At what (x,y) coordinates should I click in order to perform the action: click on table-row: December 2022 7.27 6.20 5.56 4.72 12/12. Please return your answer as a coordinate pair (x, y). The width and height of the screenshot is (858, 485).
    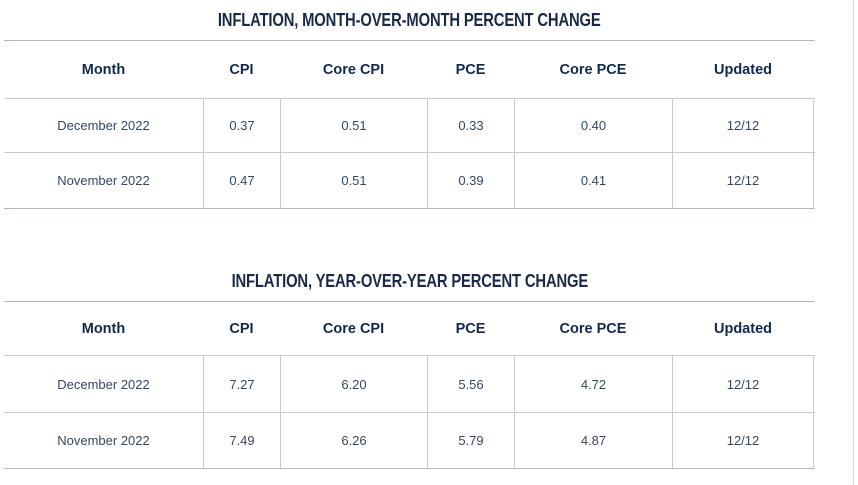
    Looking at the image, I should click on (409, 384).